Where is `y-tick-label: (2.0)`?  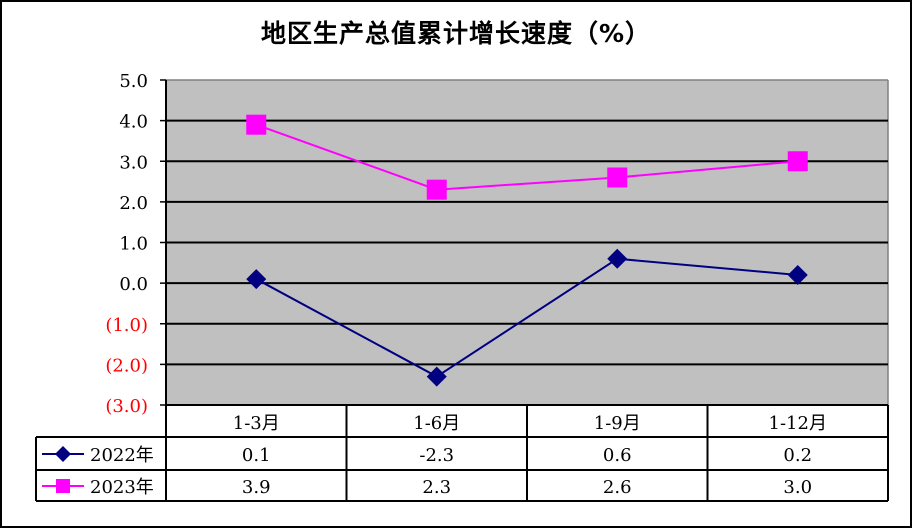 y-tick-label: (2.0) is located at coordinates (126, 365).